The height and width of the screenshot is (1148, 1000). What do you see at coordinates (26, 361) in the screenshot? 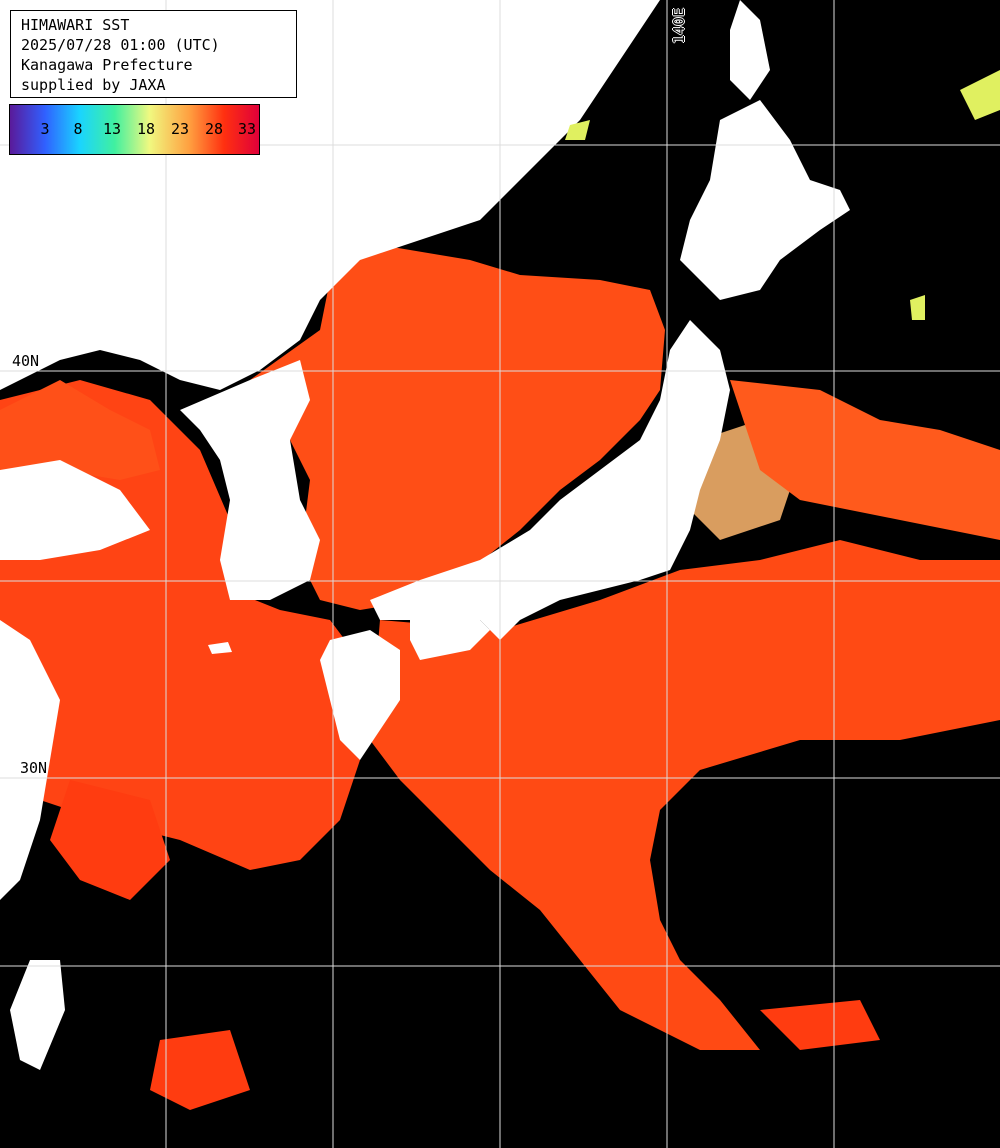
I see `latitude-label-40n: 40N` at bounding box center [26, 361].